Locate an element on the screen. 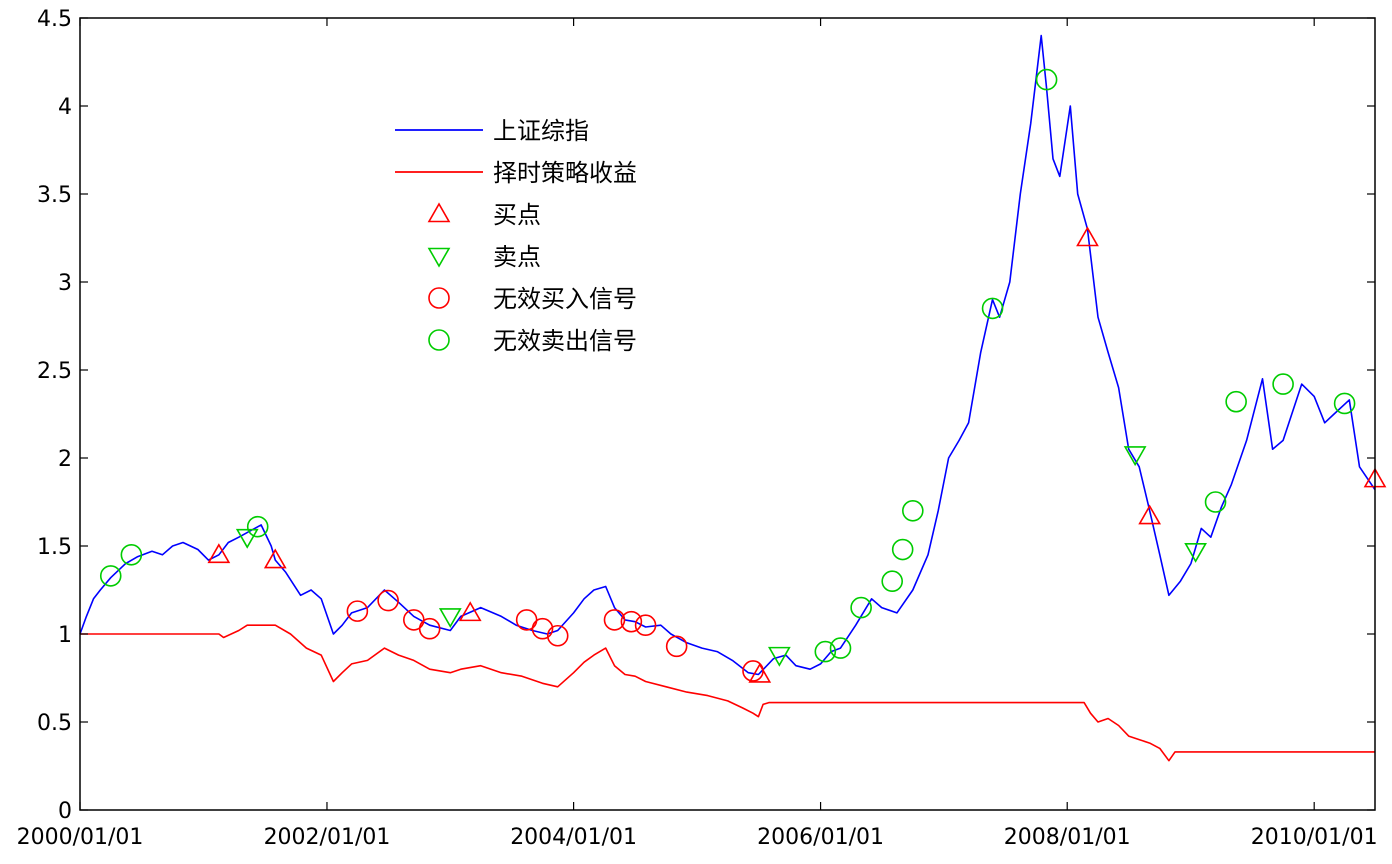  y-tick-label-0: 0 is located at coordinates (65, 811).